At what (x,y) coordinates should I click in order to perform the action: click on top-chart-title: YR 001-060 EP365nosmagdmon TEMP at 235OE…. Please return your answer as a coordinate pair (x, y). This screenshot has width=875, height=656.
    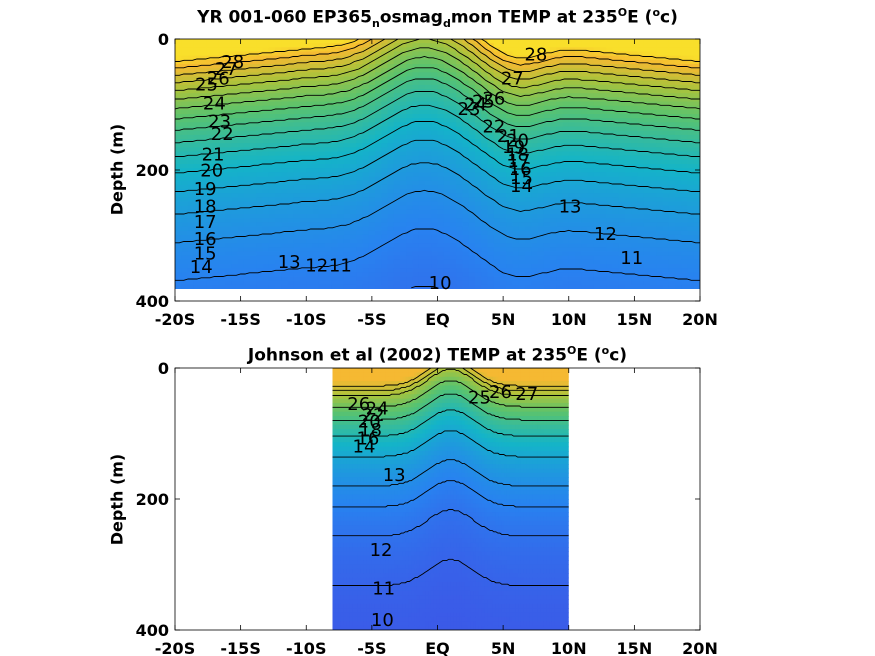
    Looking at the image, I should click on (437, 18).